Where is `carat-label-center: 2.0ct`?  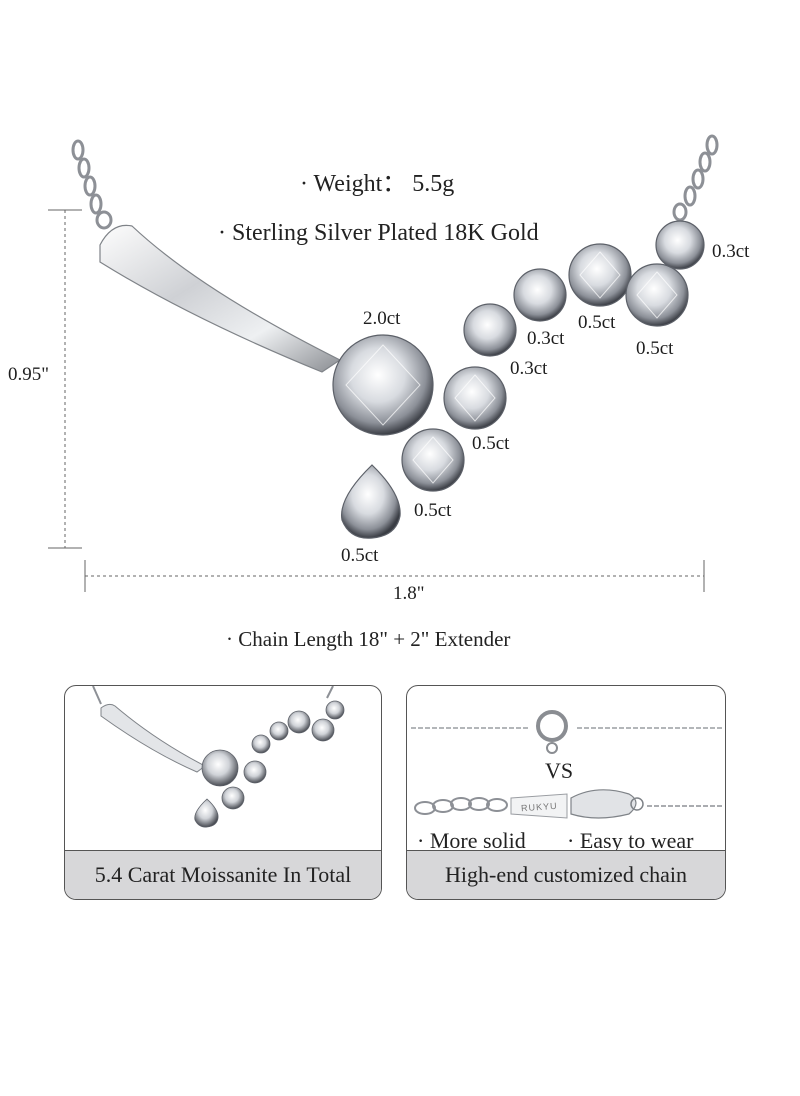
carat-label-center: 2.0ct is located at coordinates (382, 318).